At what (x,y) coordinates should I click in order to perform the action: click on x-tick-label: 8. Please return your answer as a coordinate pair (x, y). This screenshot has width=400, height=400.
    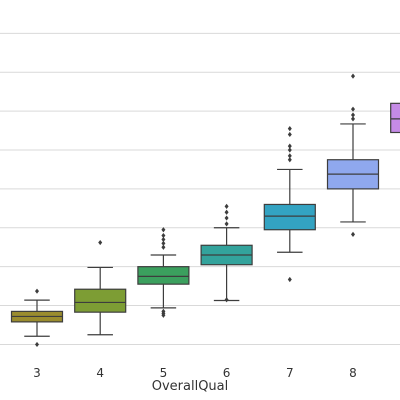
    Looking at the image, I should click on (353, 373).